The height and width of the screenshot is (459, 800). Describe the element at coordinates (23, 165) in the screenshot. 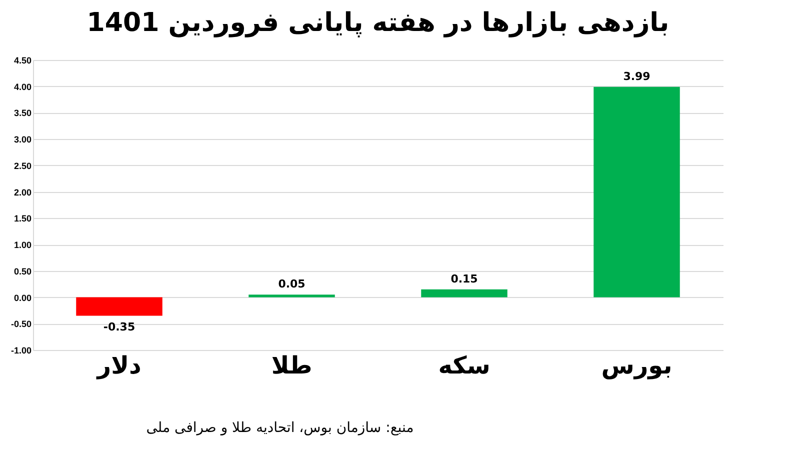

I see `y-tick-label: 2.50` at that location.